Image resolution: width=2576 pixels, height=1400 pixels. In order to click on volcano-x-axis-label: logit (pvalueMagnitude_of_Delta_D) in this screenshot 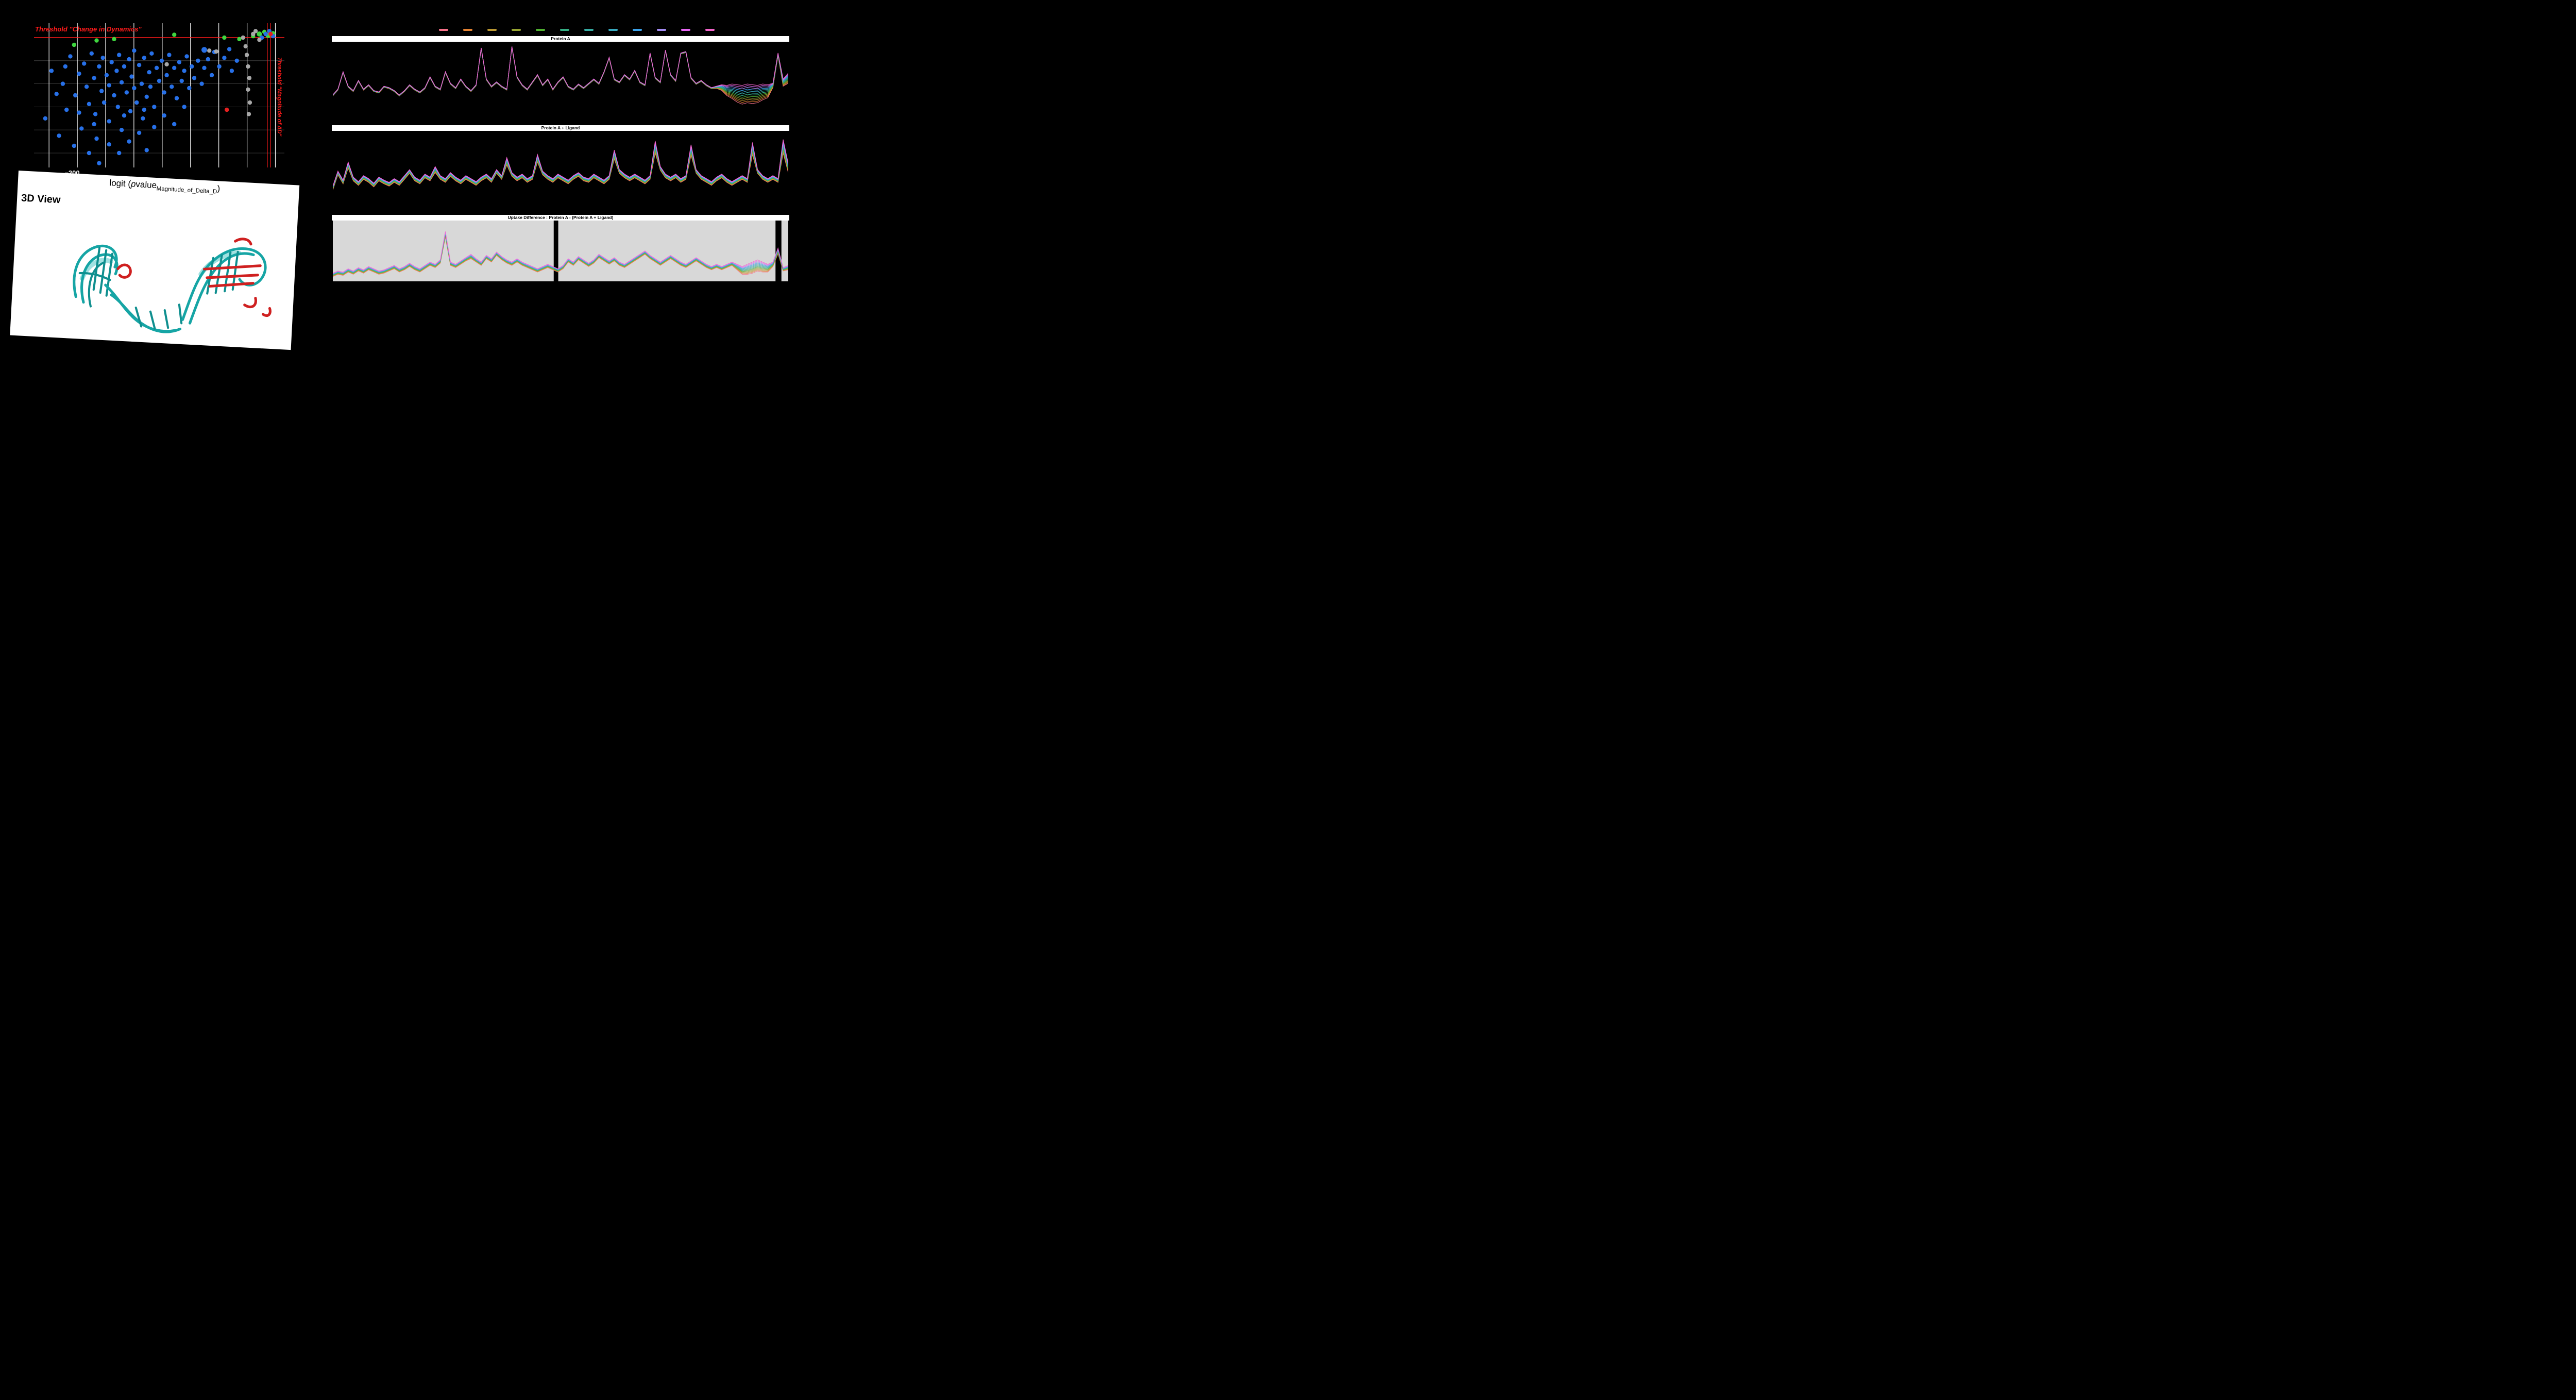, I will do `click(164, 186)`.